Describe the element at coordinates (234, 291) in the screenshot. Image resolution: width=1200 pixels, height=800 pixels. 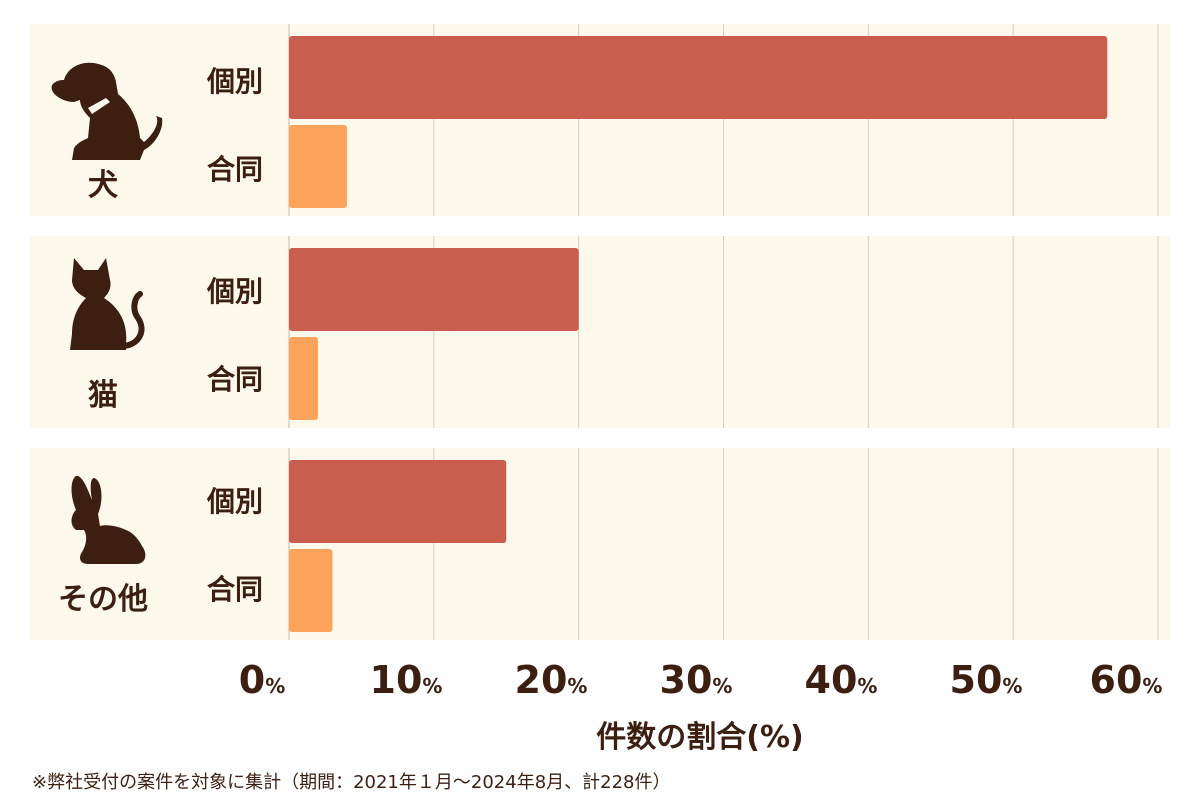
I see `row-label-cat-individual: 個別` at that location.